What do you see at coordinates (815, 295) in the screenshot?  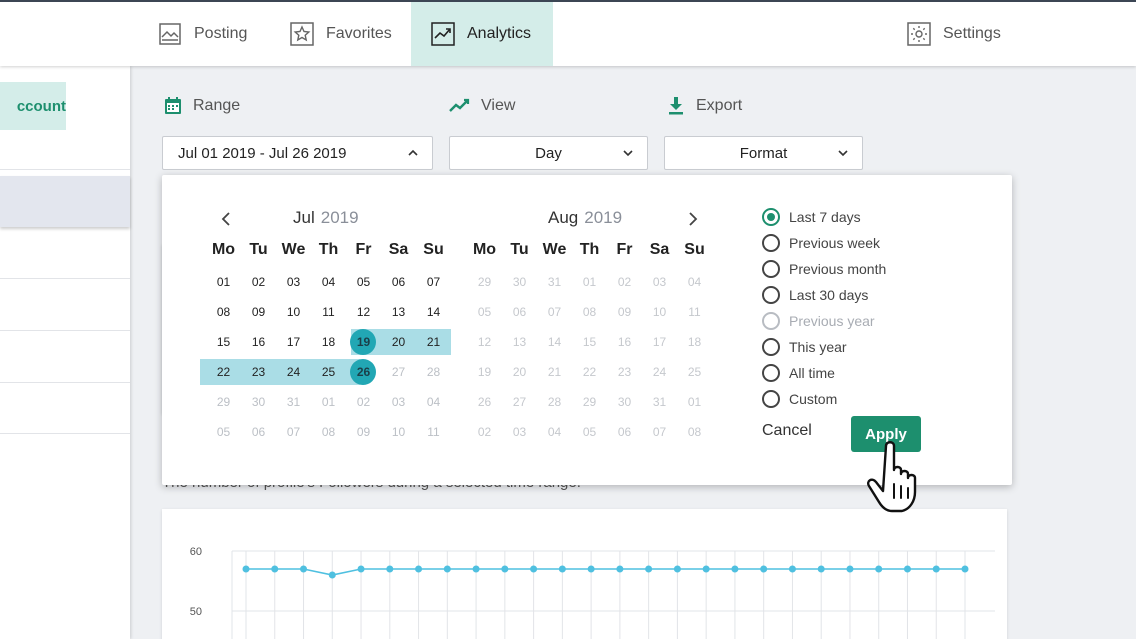 I see `preset-option: Last 30 days` at bounding box center [815, 295].